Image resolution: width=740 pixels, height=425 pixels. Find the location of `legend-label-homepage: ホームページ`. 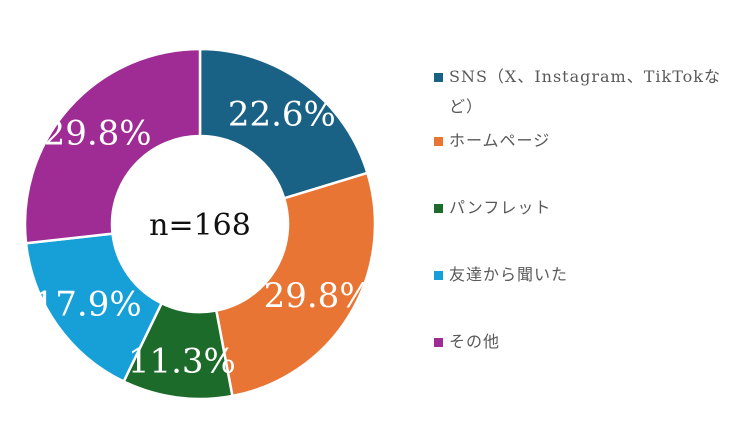

legend-label-homepage: ホームページ is located at coordinates (500, 140).